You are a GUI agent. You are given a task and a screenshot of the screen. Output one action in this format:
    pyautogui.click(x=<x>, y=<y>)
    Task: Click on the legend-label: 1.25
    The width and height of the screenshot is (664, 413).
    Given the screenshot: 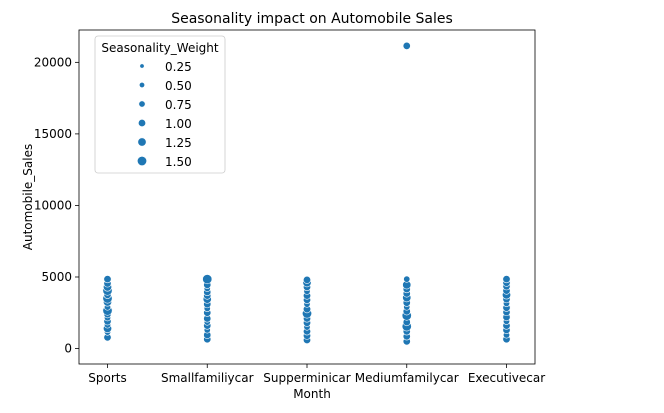 What is the action you would take?
    pyautogui.click(x=178, y=143)
    